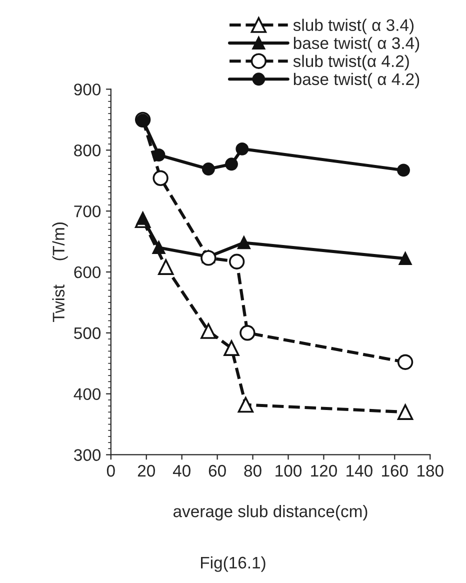 This screenshot has width=466, height=583. What do you see at coordinates (181, 470) in the screenshot?
I see `x-tick-label: 40` at bounding box center [181, 470].